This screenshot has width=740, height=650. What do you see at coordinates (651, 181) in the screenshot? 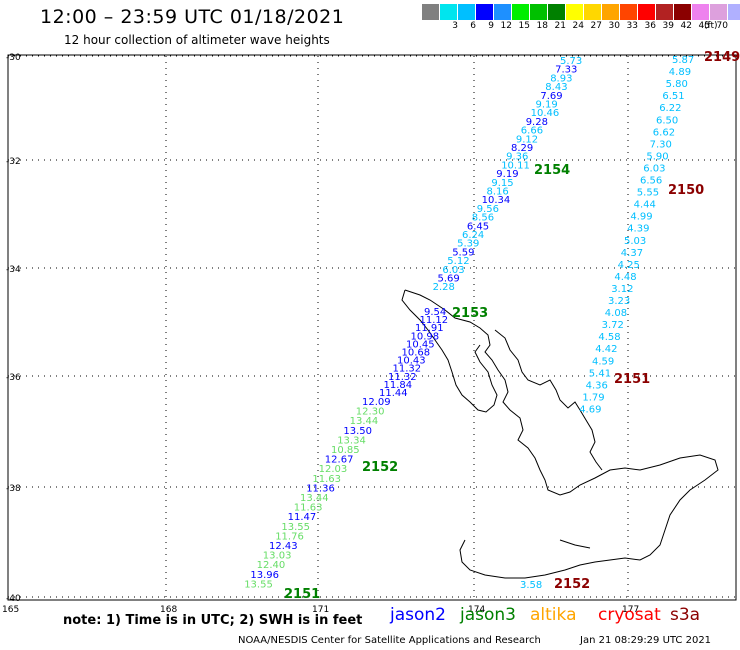
I see `track-value-label: 6.56` at bounding box center [651, 181].